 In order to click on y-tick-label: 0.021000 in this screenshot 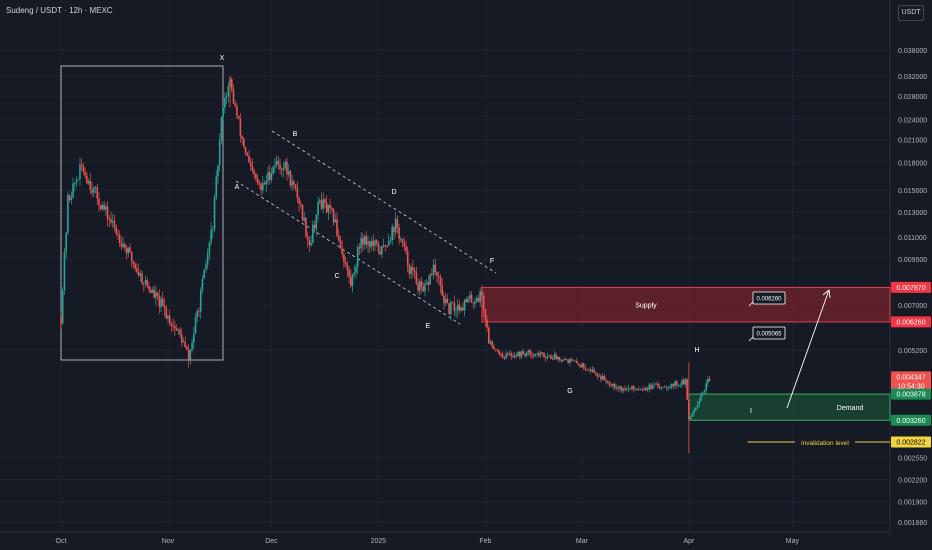, I will do `click(912, 140)`.